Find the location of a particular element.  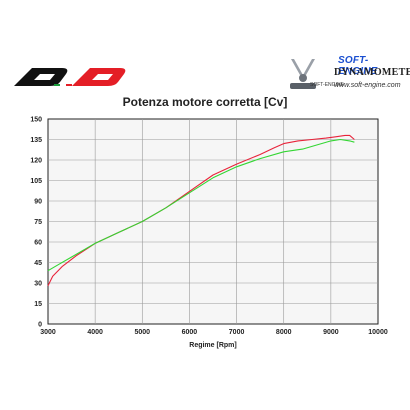

x-axis-label: Regime [Rpm] is located at coordinates (212, 345).